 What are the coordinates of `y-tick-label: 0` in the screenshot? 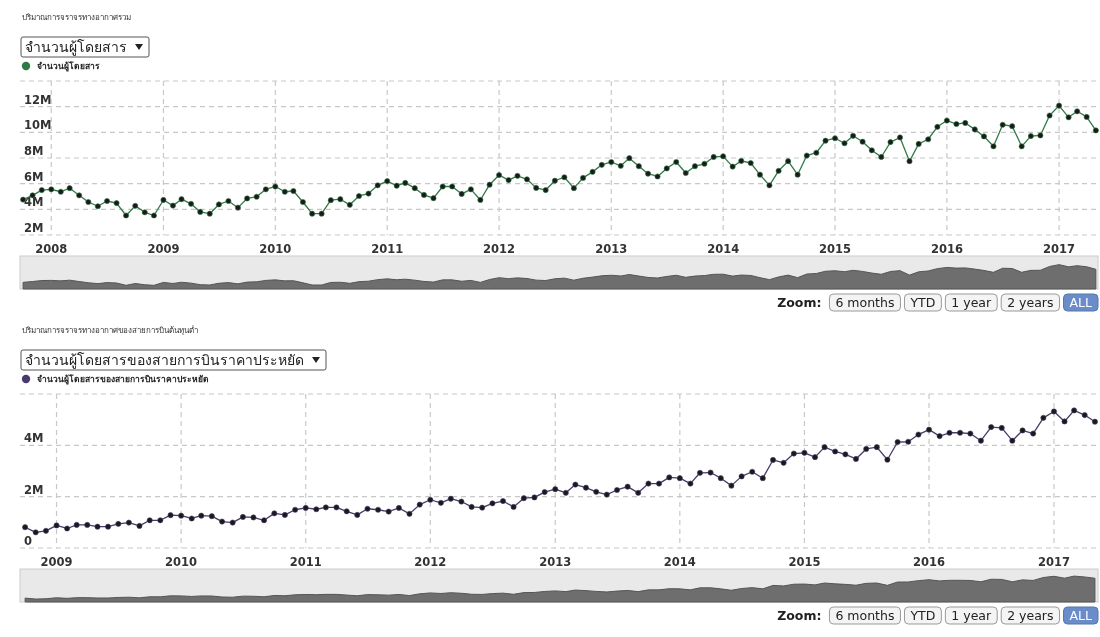 It's located at (28, 541).